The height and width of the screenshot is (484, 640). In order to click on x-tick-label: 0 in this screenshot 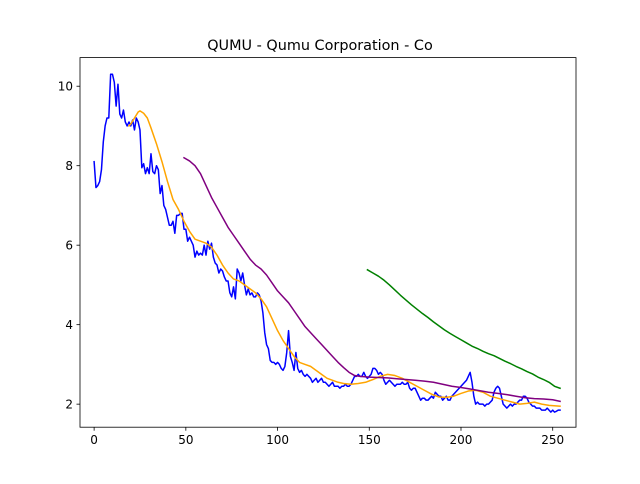, I will do `click(94, 440)`.